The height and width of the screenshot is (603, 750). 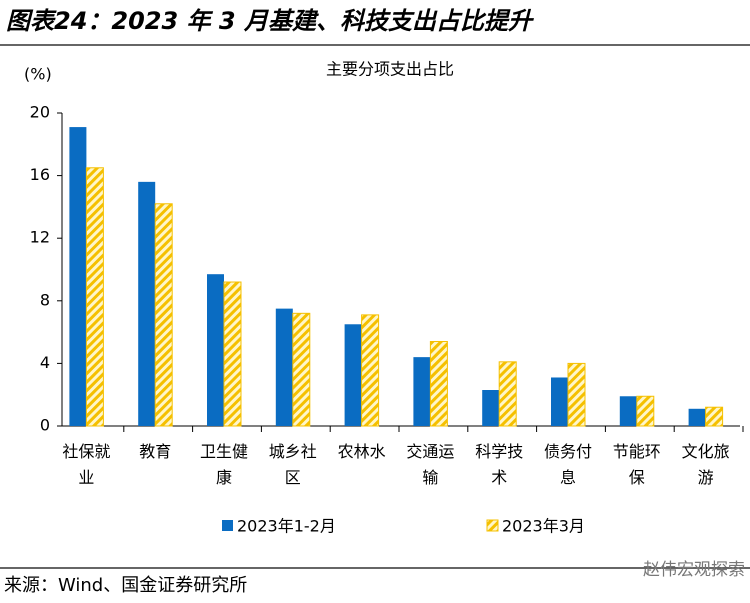 What do you see at coordinates (40, 237) in the screenshot?
I see `y-tick-label: 12` at bounding box center [40, 237].